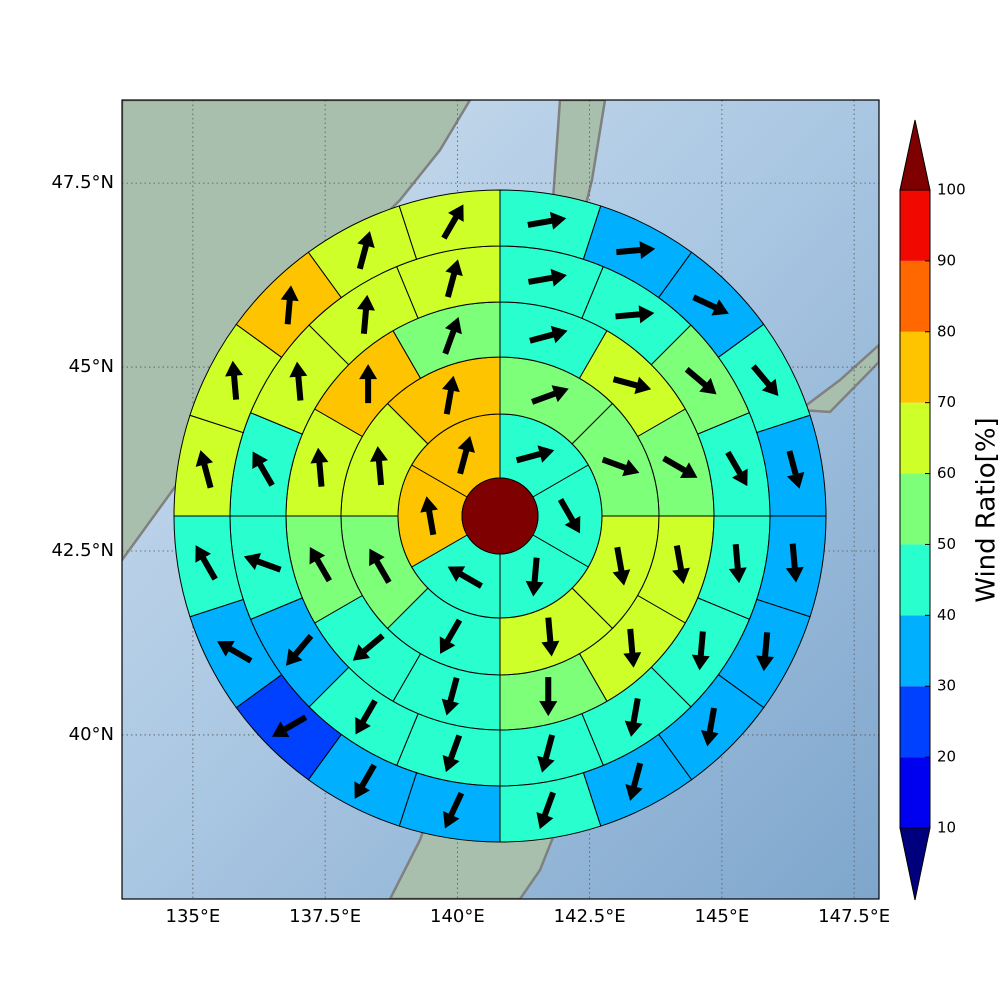 The width and height of the screenshot is (1000, 1000). Describe the element at coordinates (951, 190) in the screenshot. I see `colorbar-tick-label: 100` at that location.